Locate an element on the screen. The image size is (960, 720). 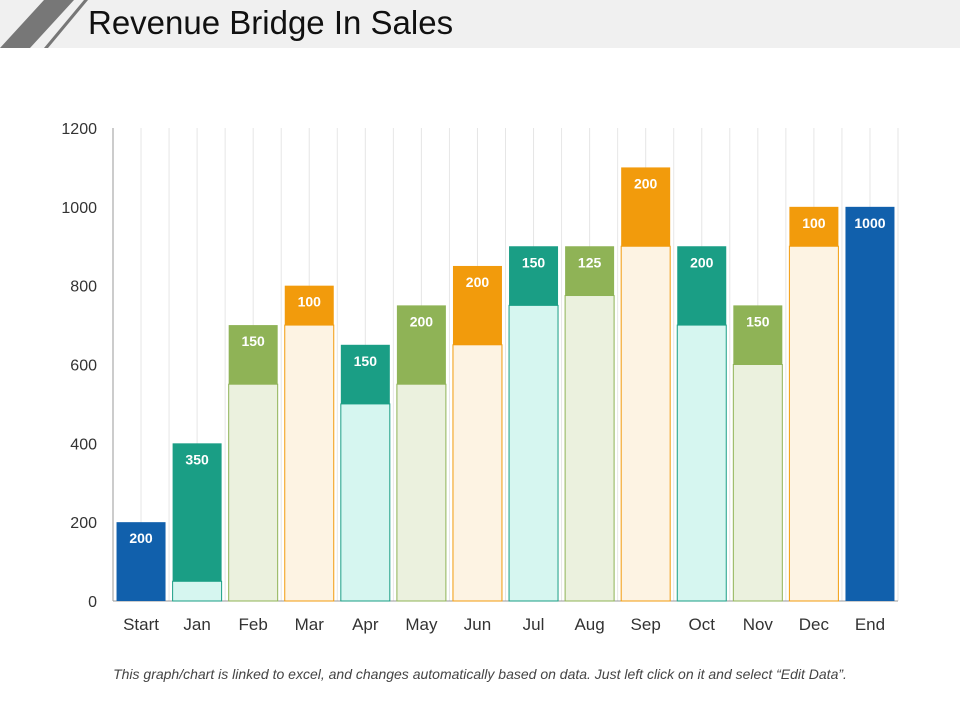
x-tick-label: Start is located at coordinates (141, 624).